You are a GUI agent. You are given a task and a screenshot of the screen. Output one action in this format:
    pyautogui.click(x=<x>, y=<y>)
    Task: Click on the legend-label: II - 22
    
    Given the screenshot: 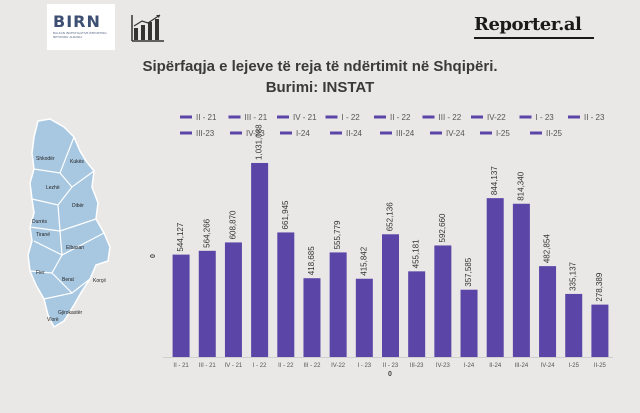 What is the action you would take?
    pyautogui.click(x=400, y=117)
    